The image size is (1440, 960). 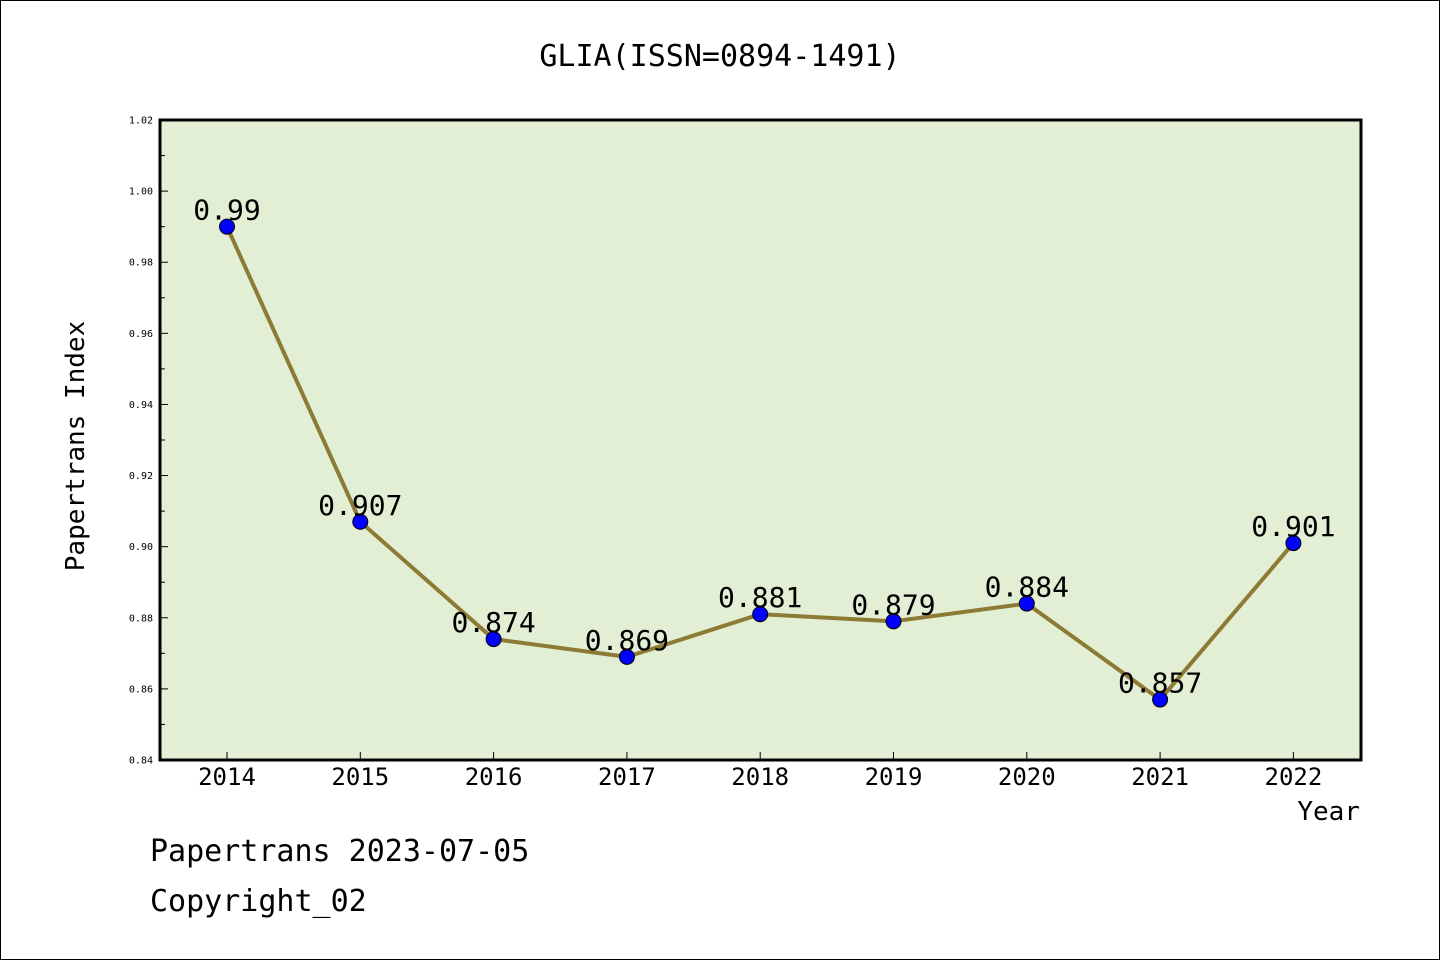 I want to click on y-axis-ticks, so click(x=164, y=440).